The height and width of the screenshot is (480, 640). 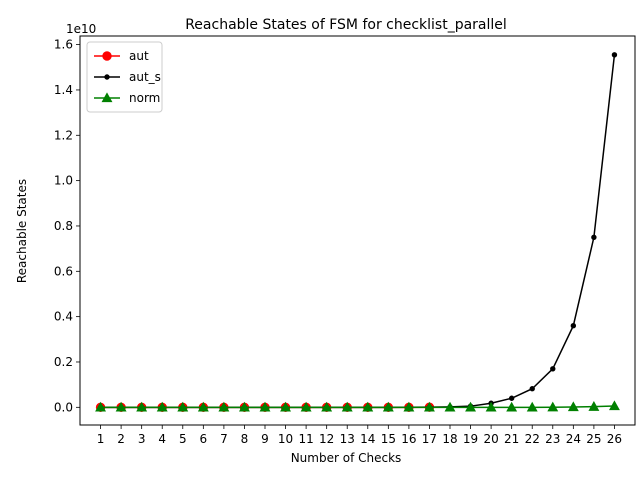 What do you see at coordinates (408, 439) in the screenshot?
I see `x-tick-label: 16` at bounding box center [408, 439].